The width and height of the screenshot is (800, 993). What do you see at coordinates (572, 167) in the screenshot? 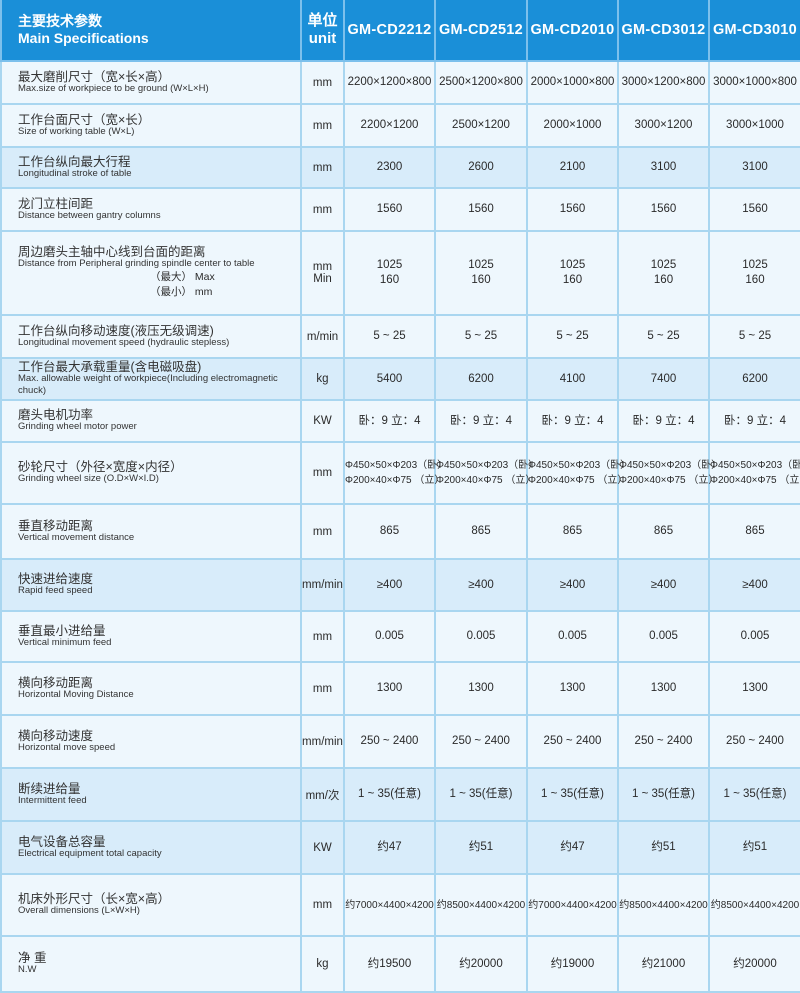
I see `value-line: 2100` at bounding box center [572, 167].